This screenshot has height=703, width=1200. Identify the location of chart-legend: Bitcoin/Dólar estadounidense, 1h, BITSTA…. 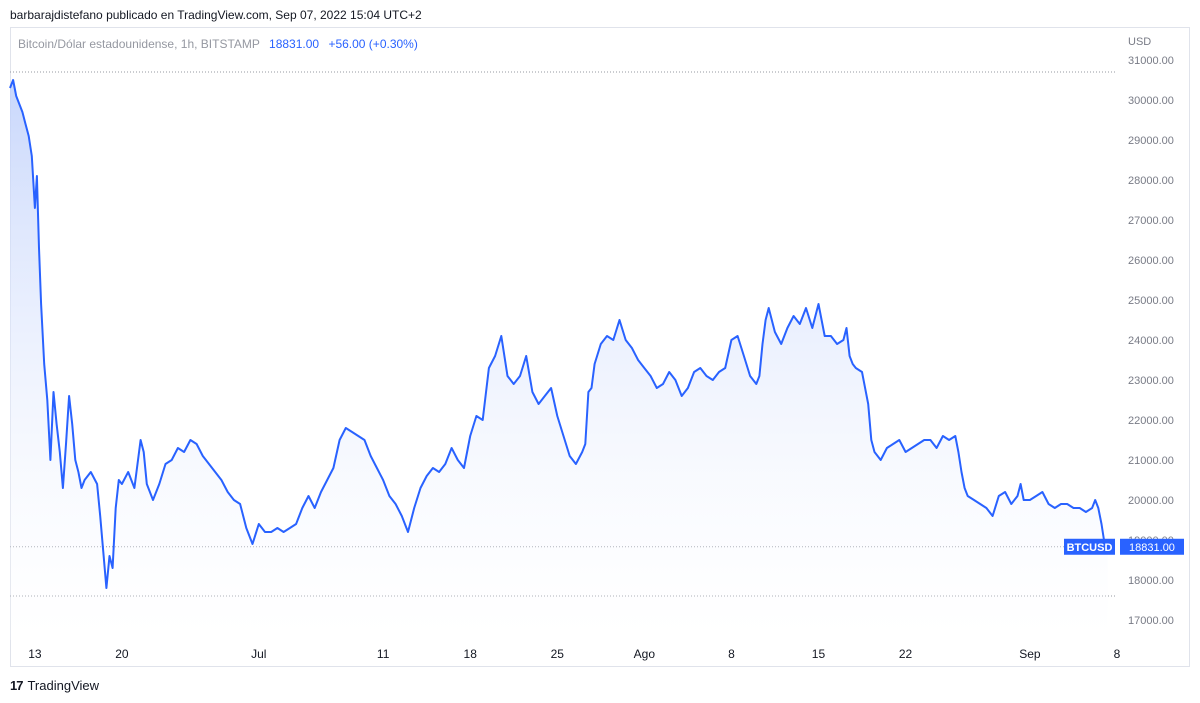
(218, 44).